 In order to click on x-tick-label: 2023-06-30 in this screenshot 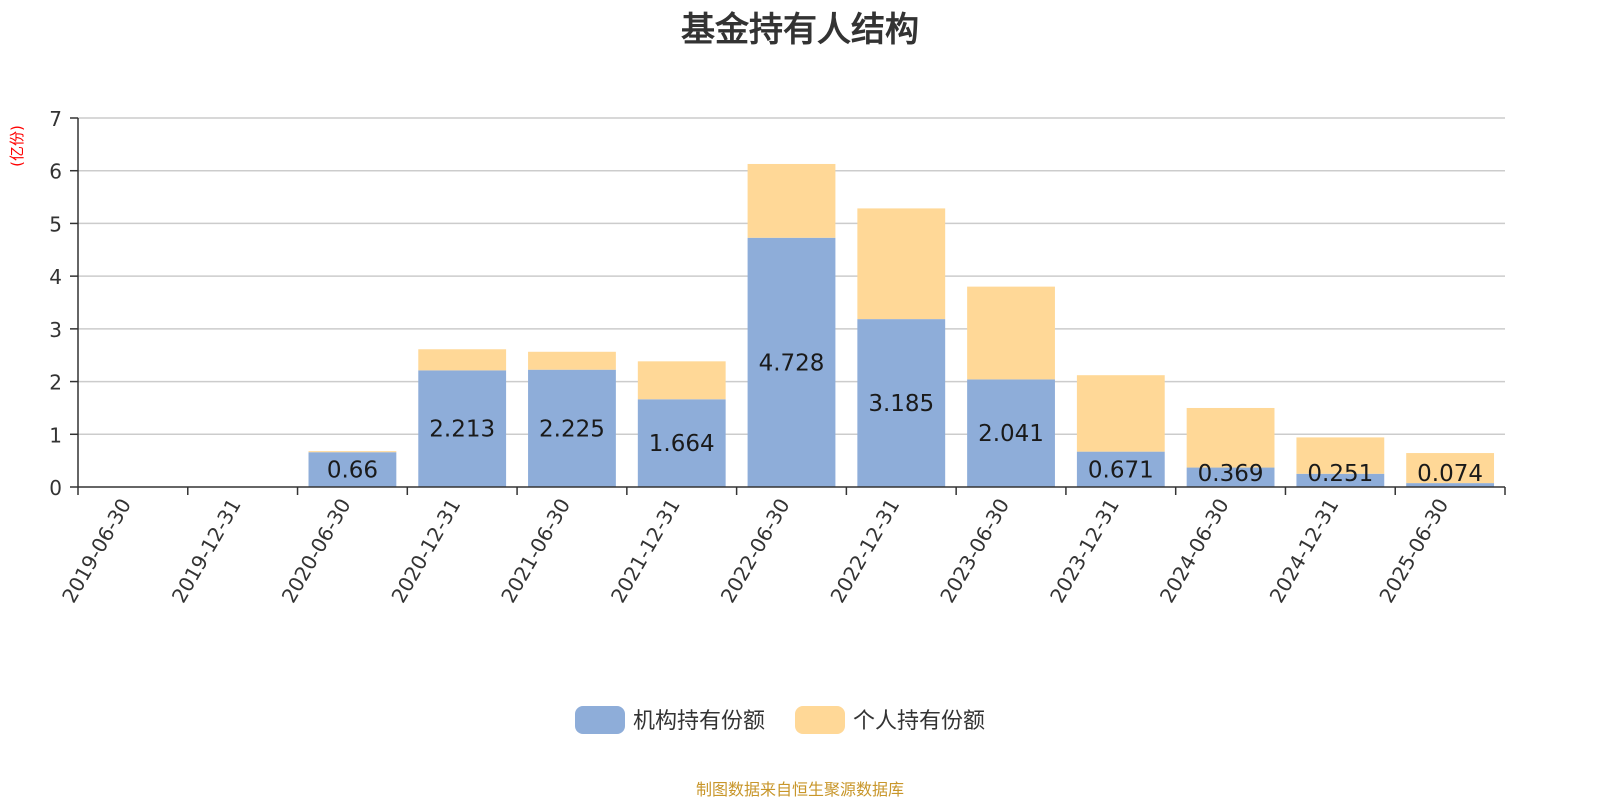, I will do `click(974, 550)`.